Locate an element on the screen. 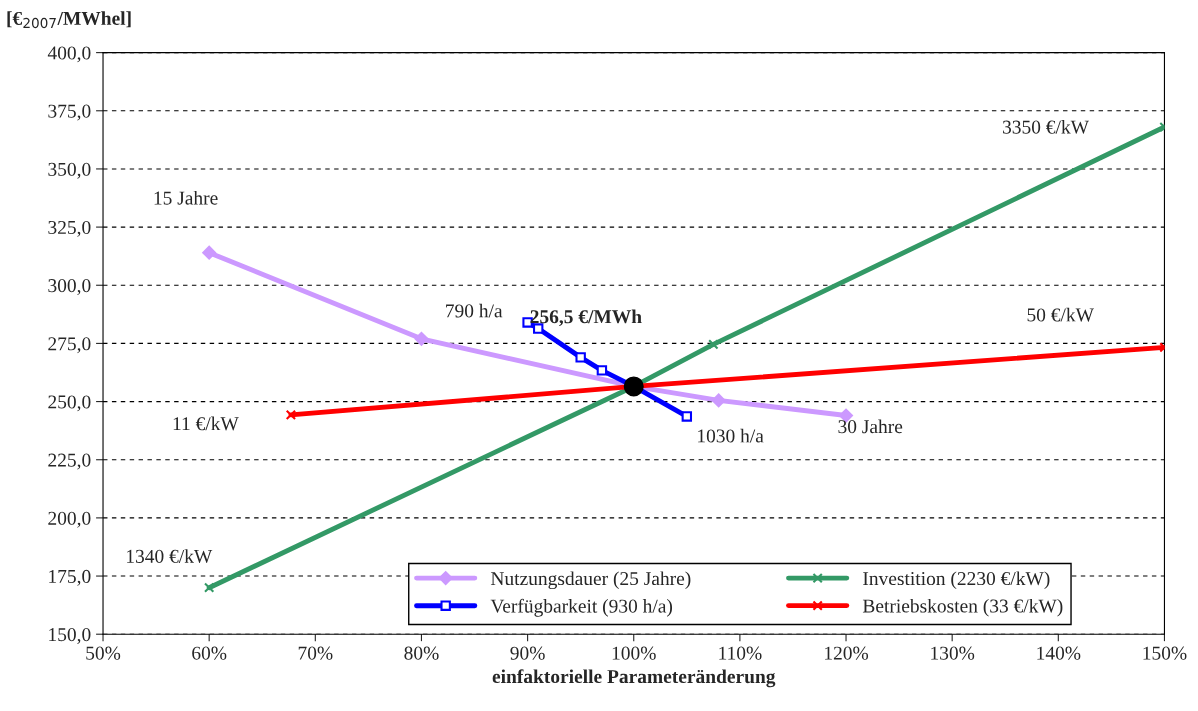  y-tick-label: 350,0 is located at coordinates (69, 170).